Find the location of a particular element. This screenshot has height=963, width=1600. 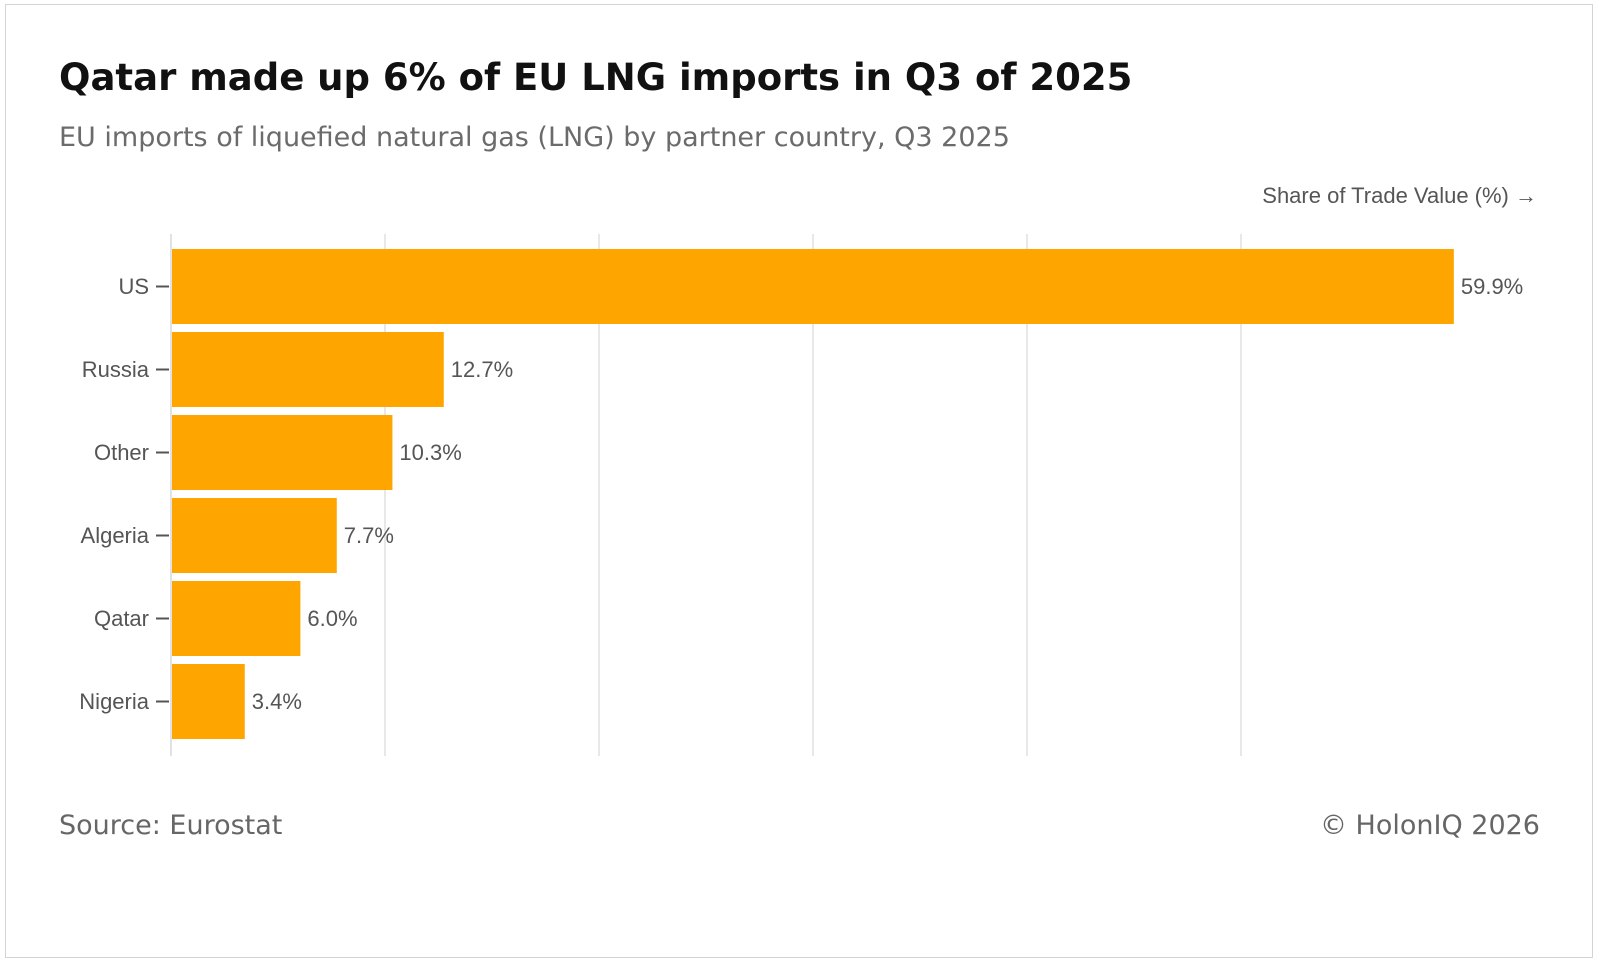

category-label: Algeria is located at coordinates (115, 535).